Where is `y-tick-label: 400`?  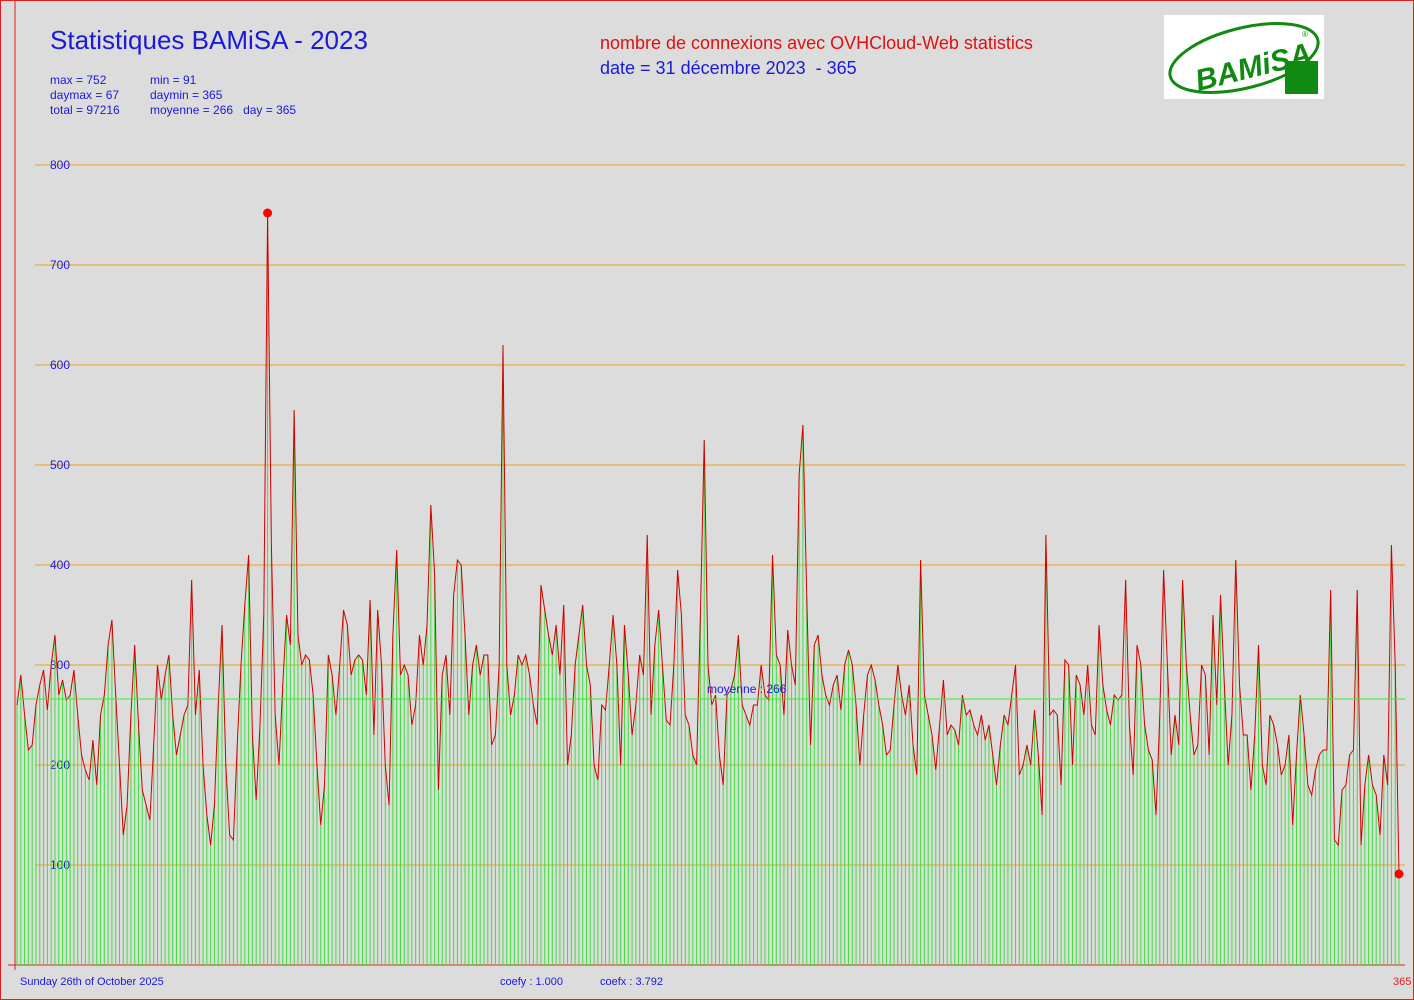
y-tick-label: 400 is located at coordinates (60, 565).